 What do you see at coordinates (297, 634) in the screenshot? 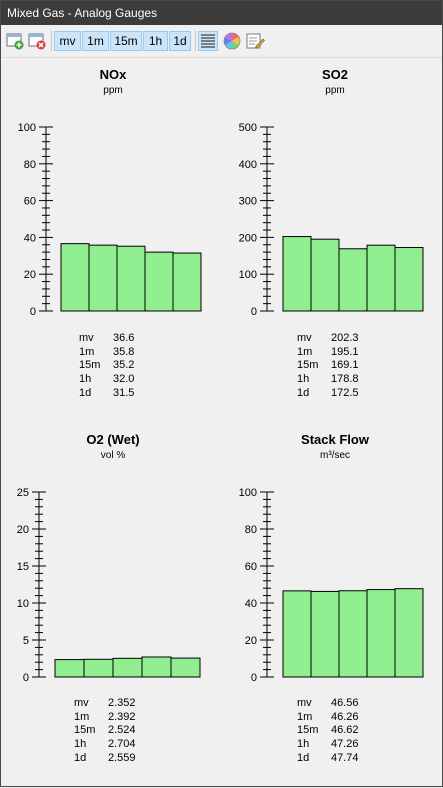
I see `stack-flow-bar-mv` at bounding box center [297, 634].